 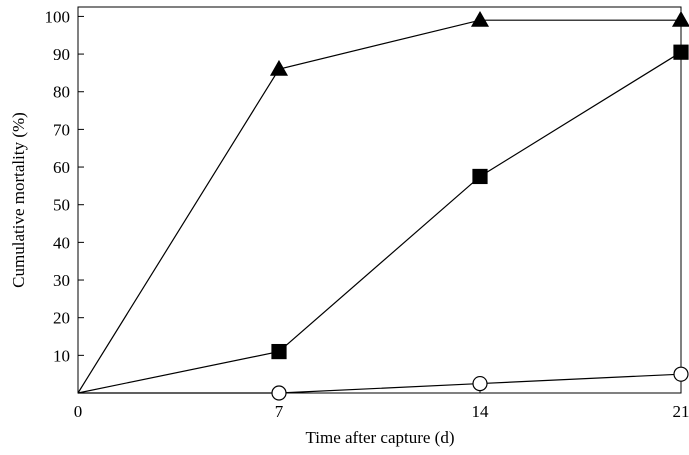 I want to click on series-line, so click(x=380, y=383).